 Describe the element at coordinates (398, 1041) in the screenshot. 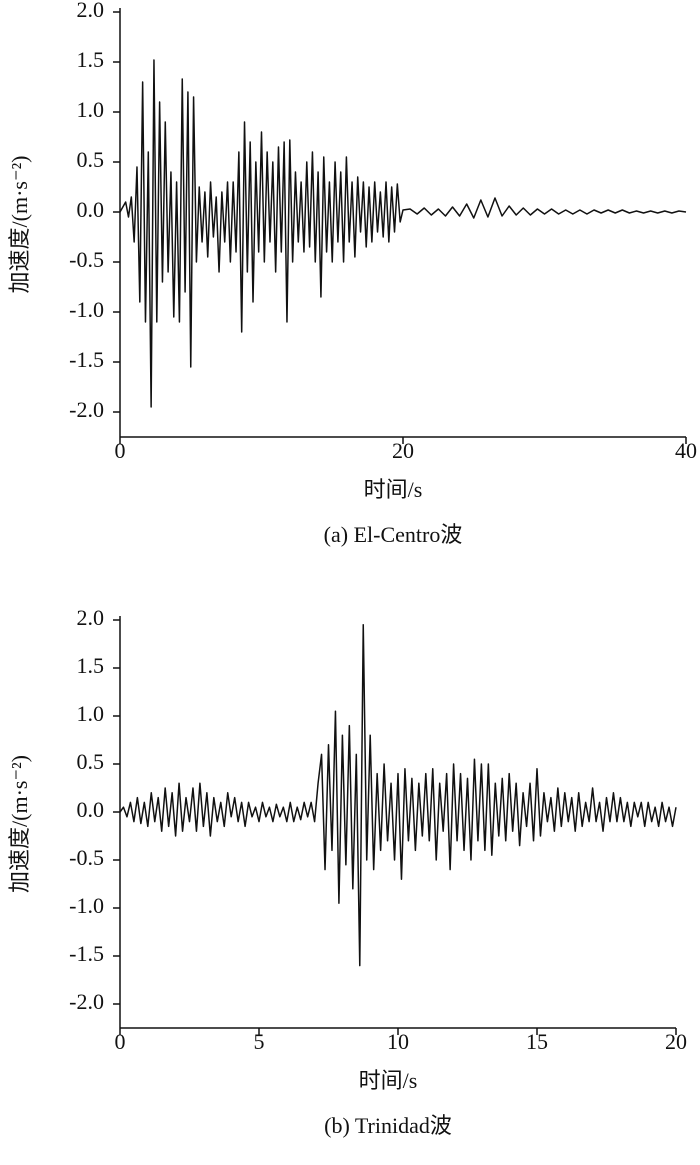

I see `x-tick-label: 10` at that location.